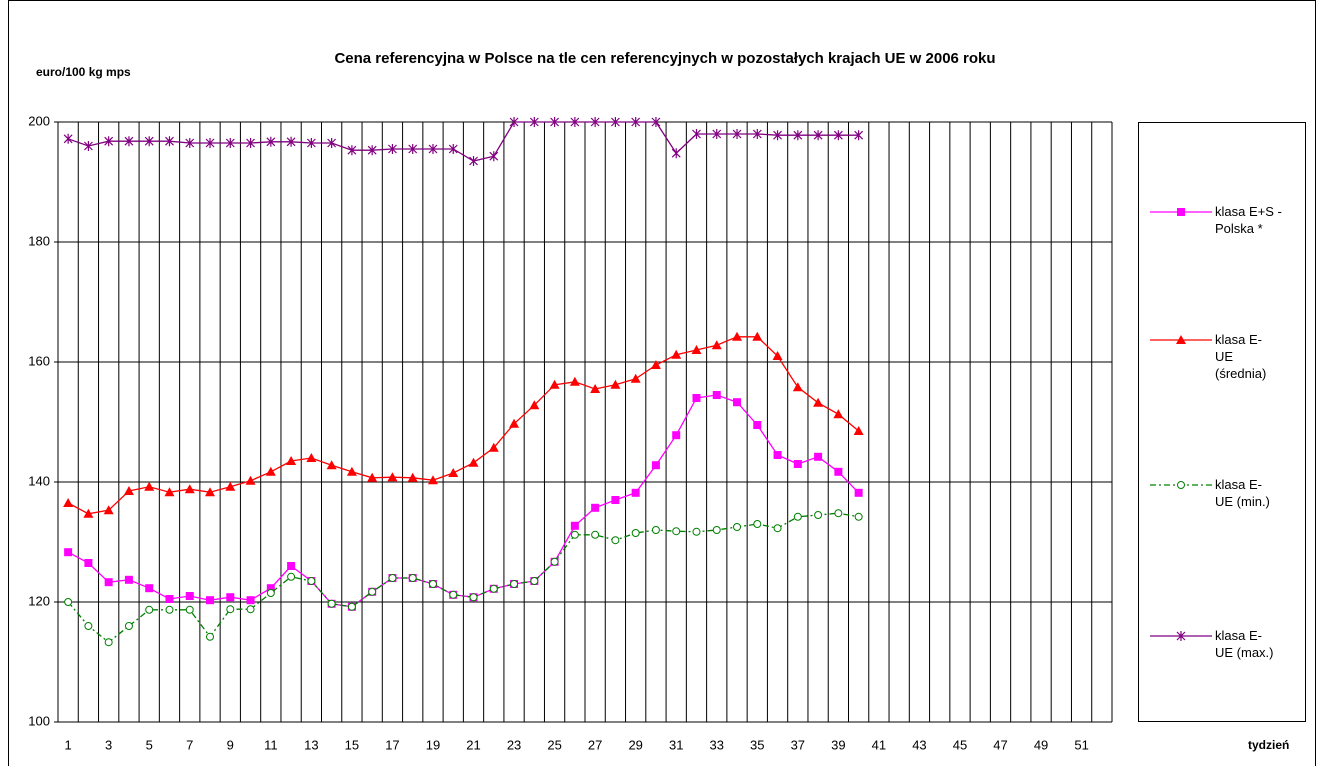  Describe the element at coordinates (433, 744) in the screenshot. I see `x-tick-label: 19` at that location.